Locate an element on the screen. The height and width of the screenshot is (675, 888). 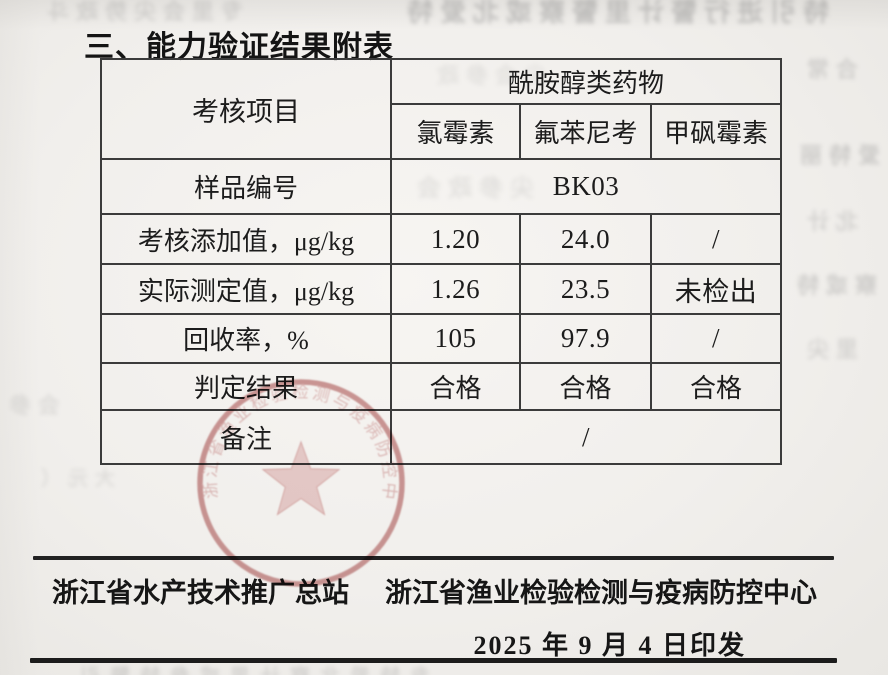
table-cell: 105 is located at coordinates (456, 339).